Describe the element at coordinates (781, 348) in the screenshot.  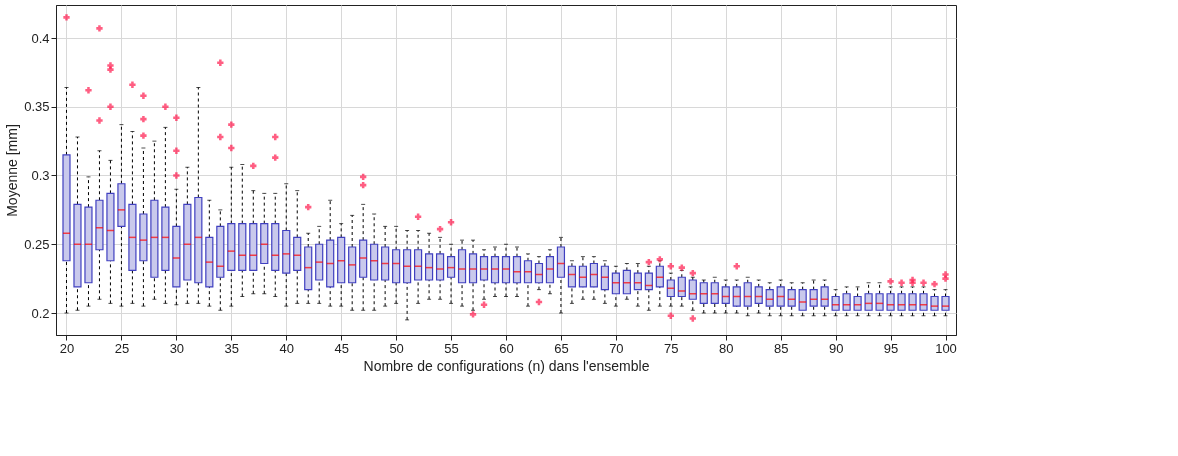
I see `x-tick-label: 85` at that location.